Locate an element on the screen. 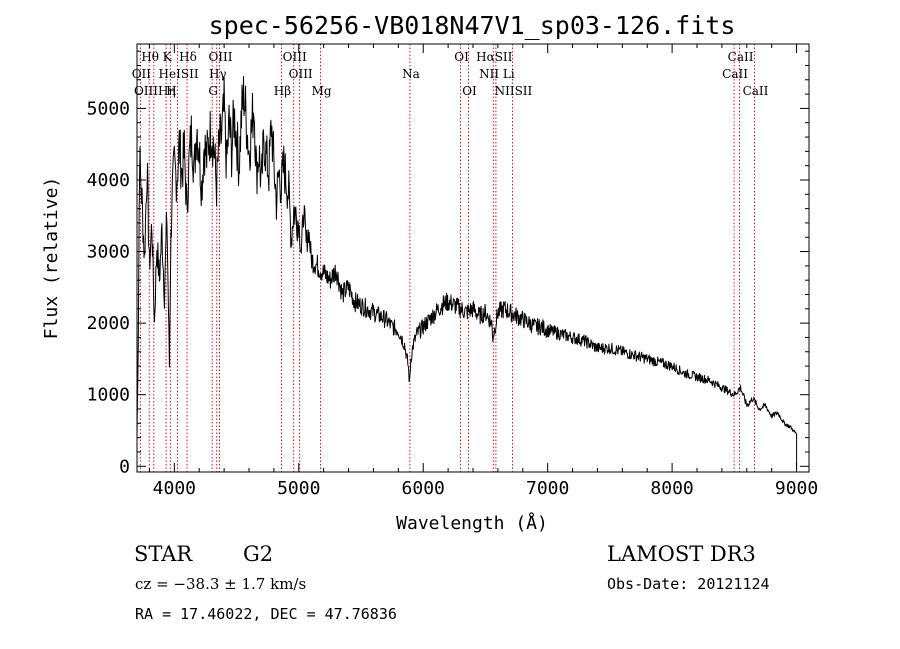 This screenshot has width=900, height=649. spectral-line-label: Na is located at coordinates (411, 74).